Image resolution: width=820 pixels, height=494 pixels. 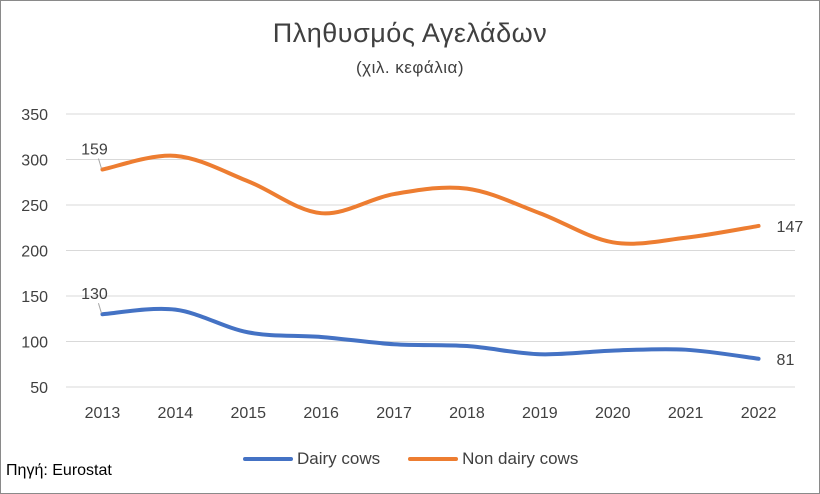 What do you see at coordinates (339, 458) in the screenshot?
I see `legend-label-dairy: Dairy cows` at bounding box center [339, 458].